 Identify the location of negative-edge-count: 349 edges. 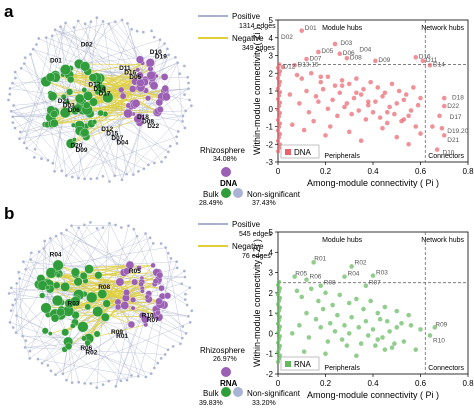
(258, 48).